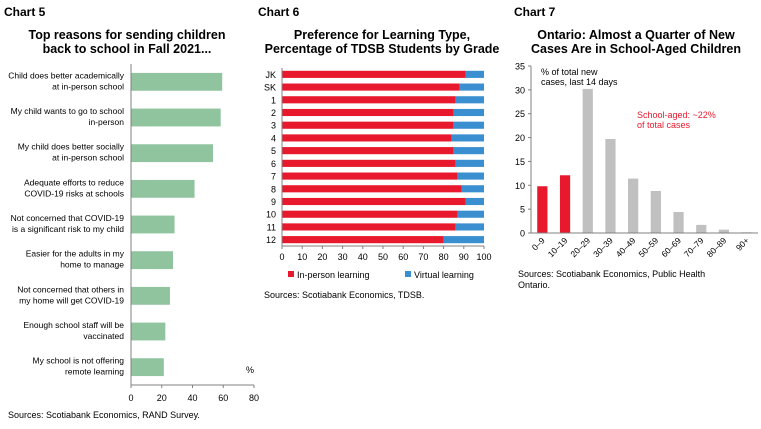 The image size is (761, 429). Describe the element at coordinates (130, 398) in the screenshot. I see `chart-5-x-tick-label: 0` at that location.